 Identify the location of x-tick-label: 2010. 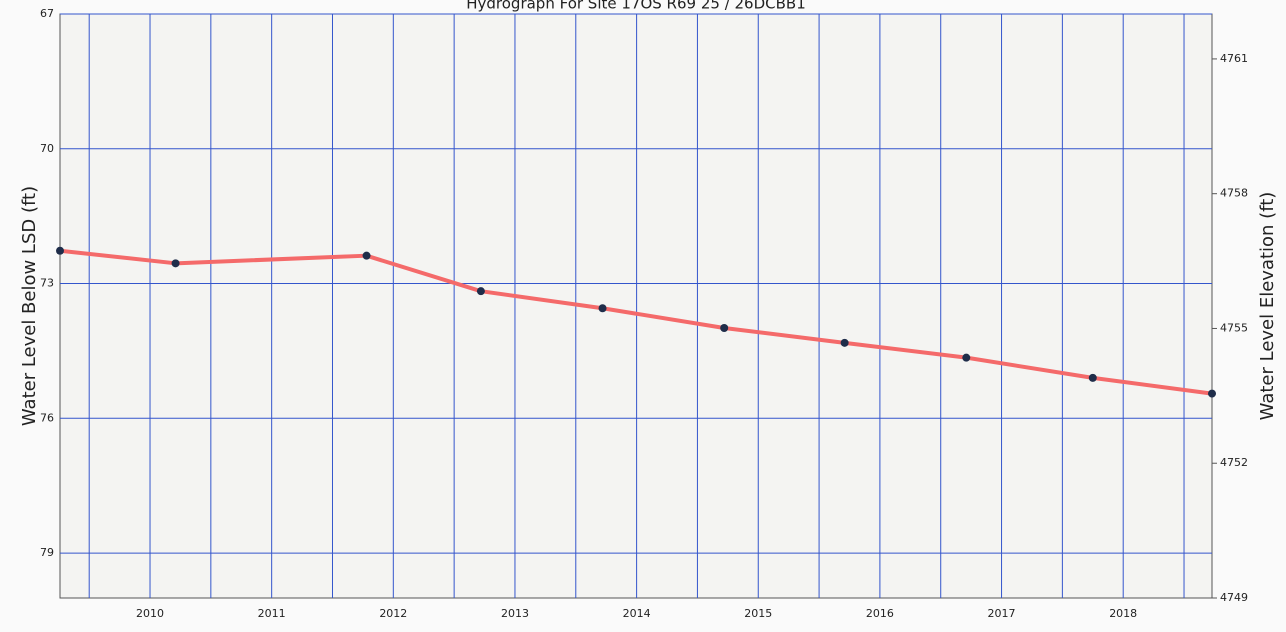
(150, 613).